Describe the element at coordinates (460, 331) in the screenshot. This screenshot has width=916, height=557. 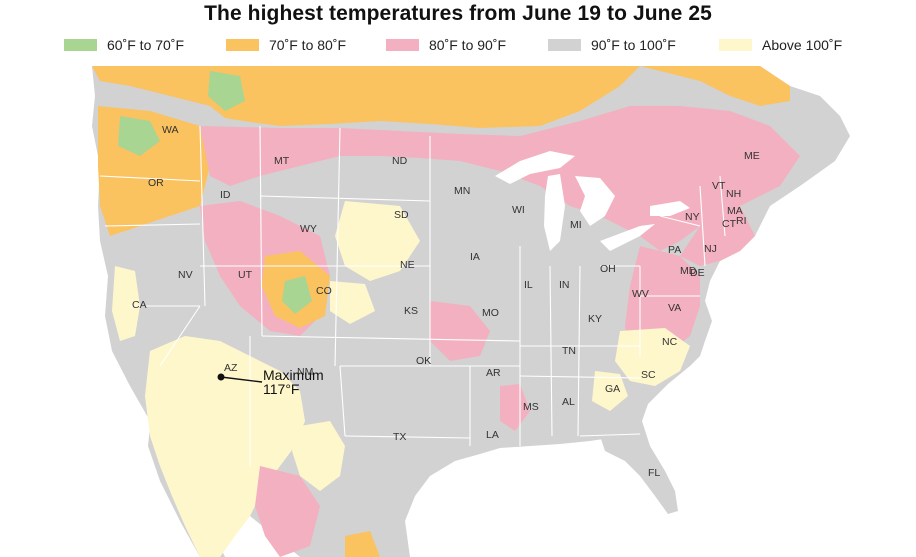
I see `zone-80-90-missouri` at that location.